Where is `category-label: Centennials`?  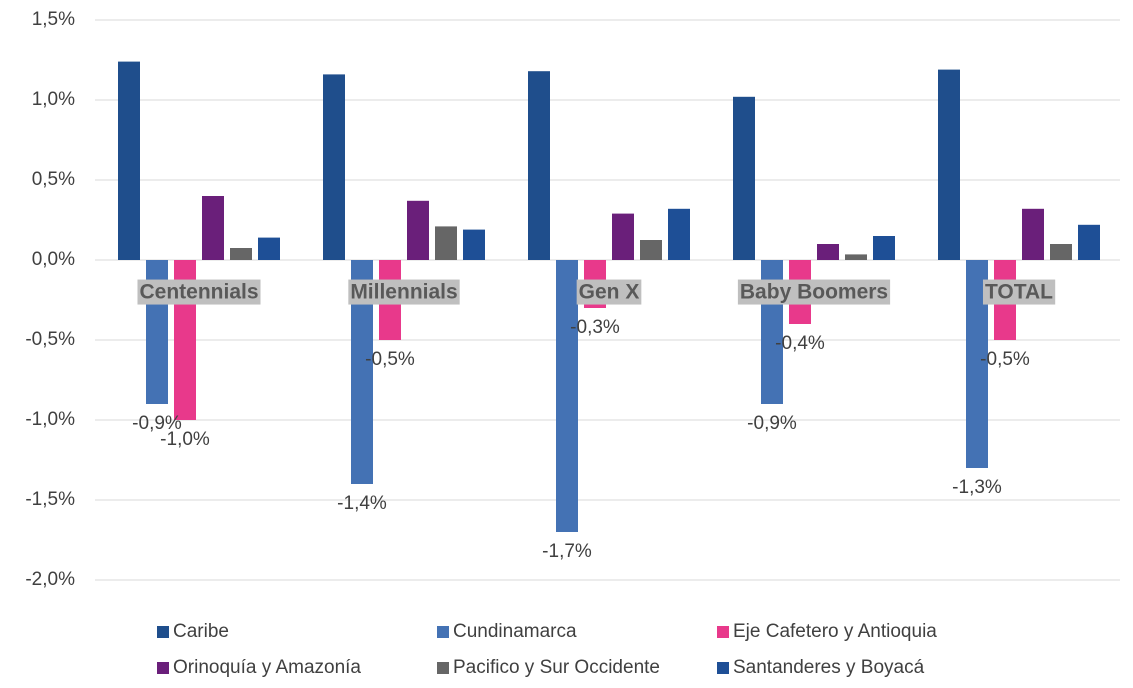
category-label: Centennials is located at coordinates (199, 292).